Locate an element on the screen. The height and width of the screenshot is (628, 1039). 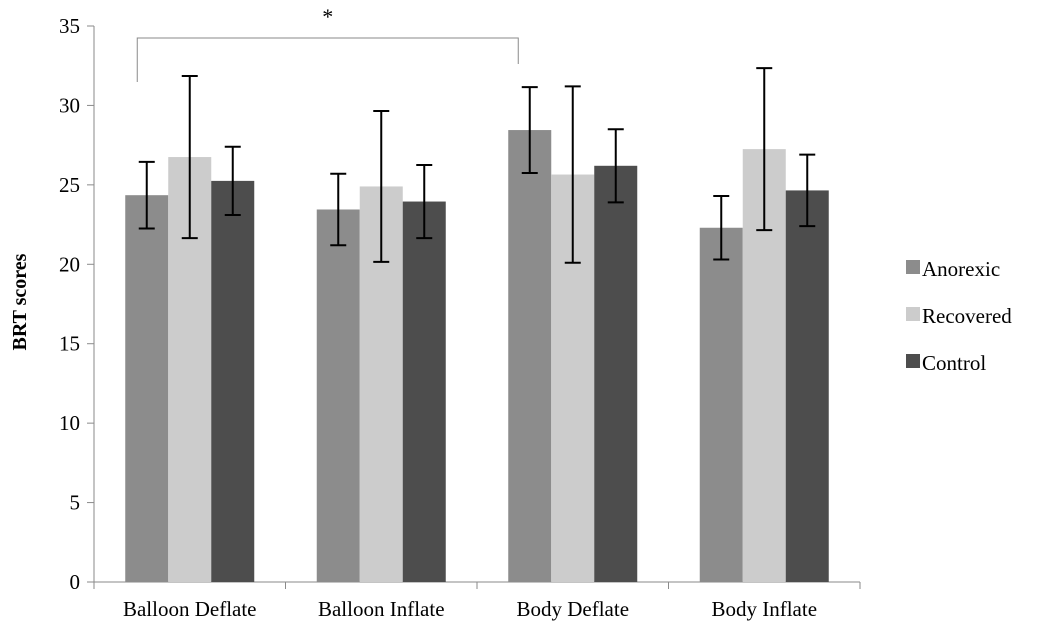
y-tick-label: 5 is located at coordinates (75, 503).